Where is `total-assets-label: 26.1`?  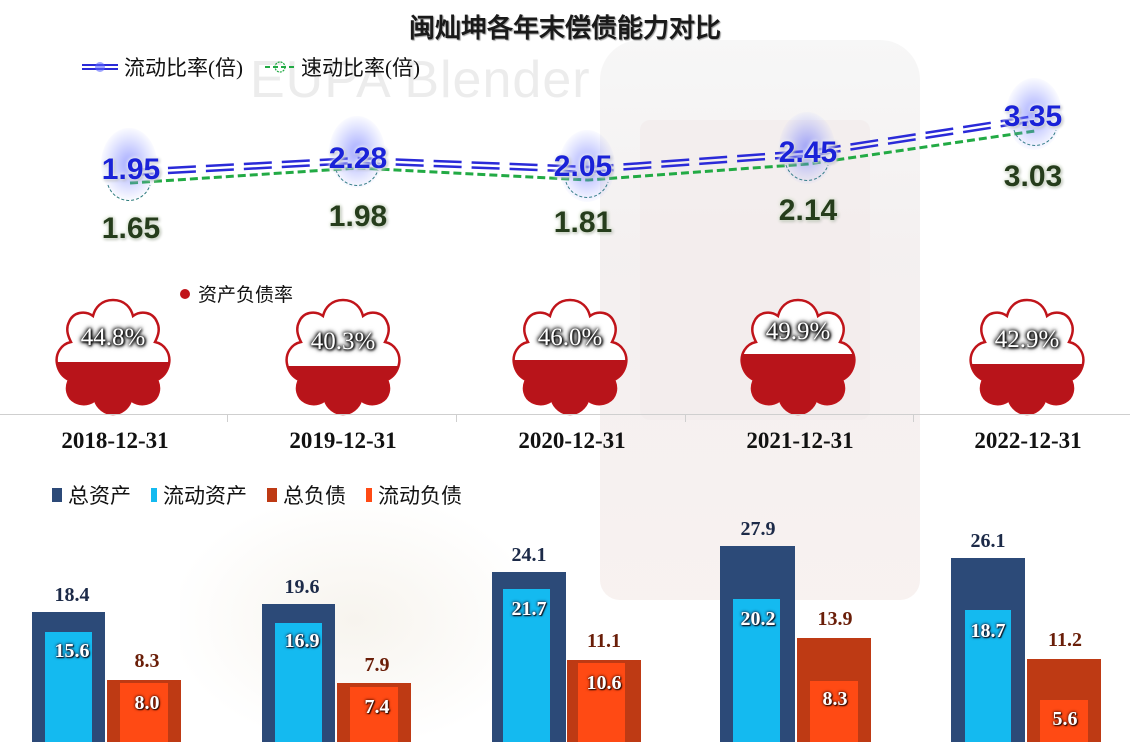
total-assets-label: 26.1 is located at coordinates (988, 541).